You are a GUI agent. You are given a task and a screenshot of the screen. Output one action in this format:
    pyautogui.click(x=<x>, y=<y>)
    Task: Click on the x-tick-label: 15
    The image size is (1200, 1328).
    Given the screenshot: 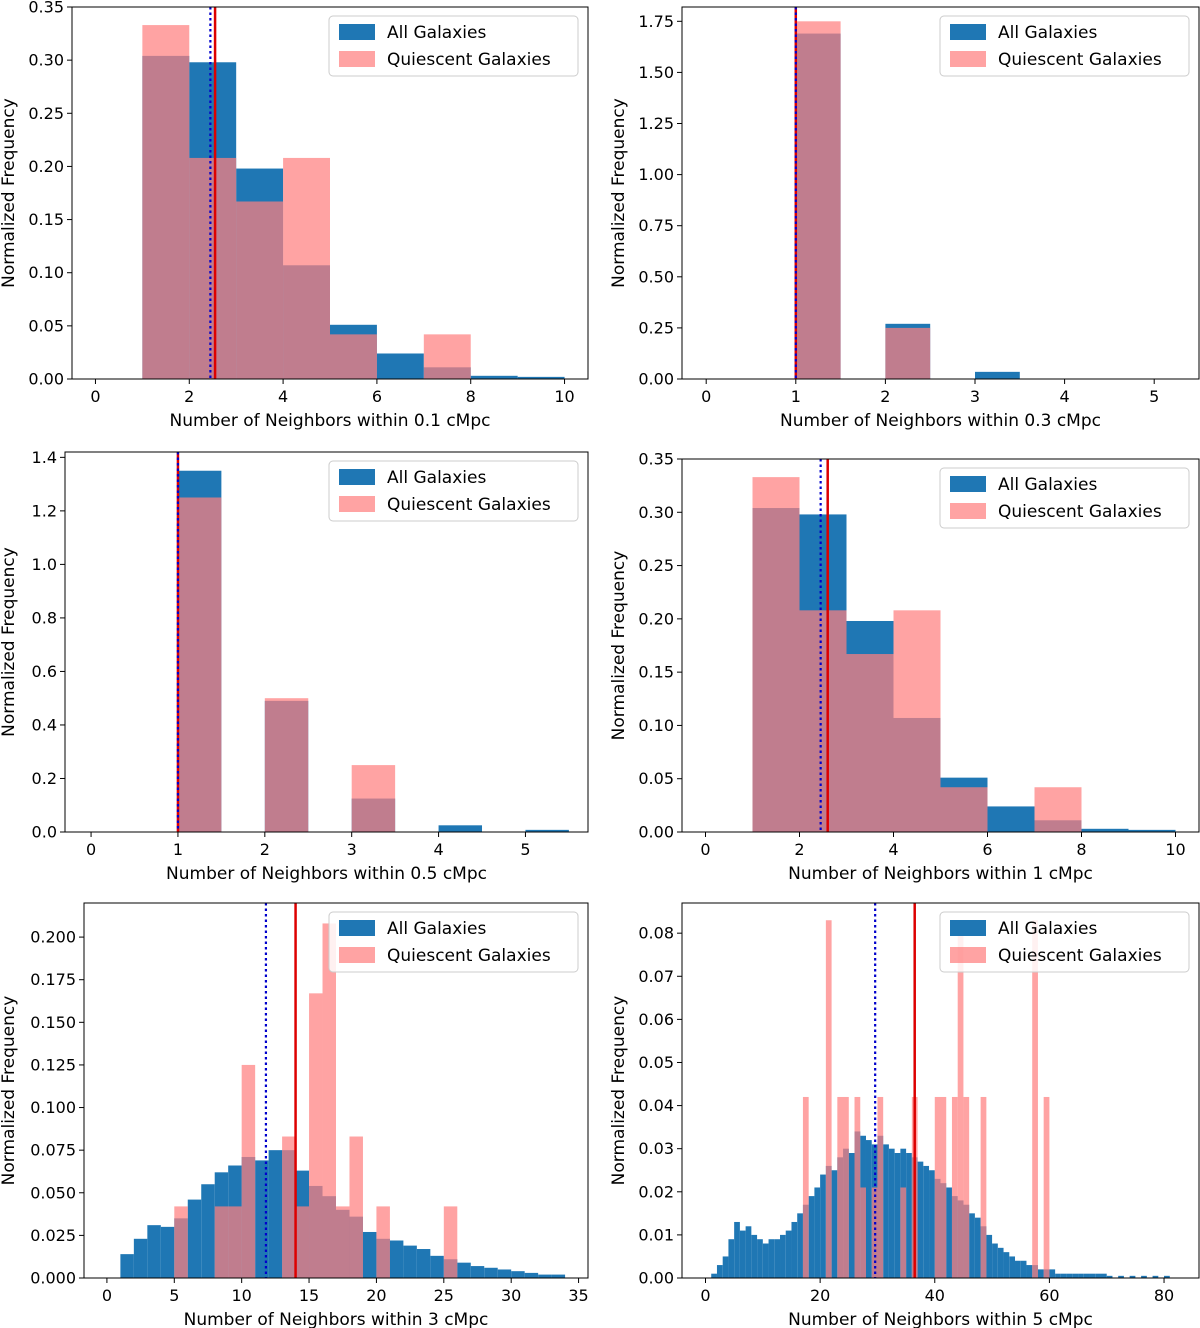 What is the action you would take?
    pyautogui.click(x=309, y=1295)
    